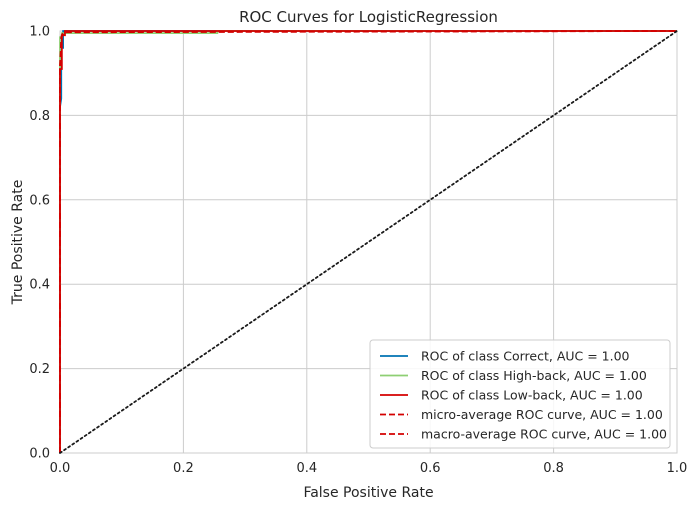  What do you see at coordinates (18, 243) in the screenshot?
I see `y-axis-label: True Positive Rate` at bounding box center [18, 243].